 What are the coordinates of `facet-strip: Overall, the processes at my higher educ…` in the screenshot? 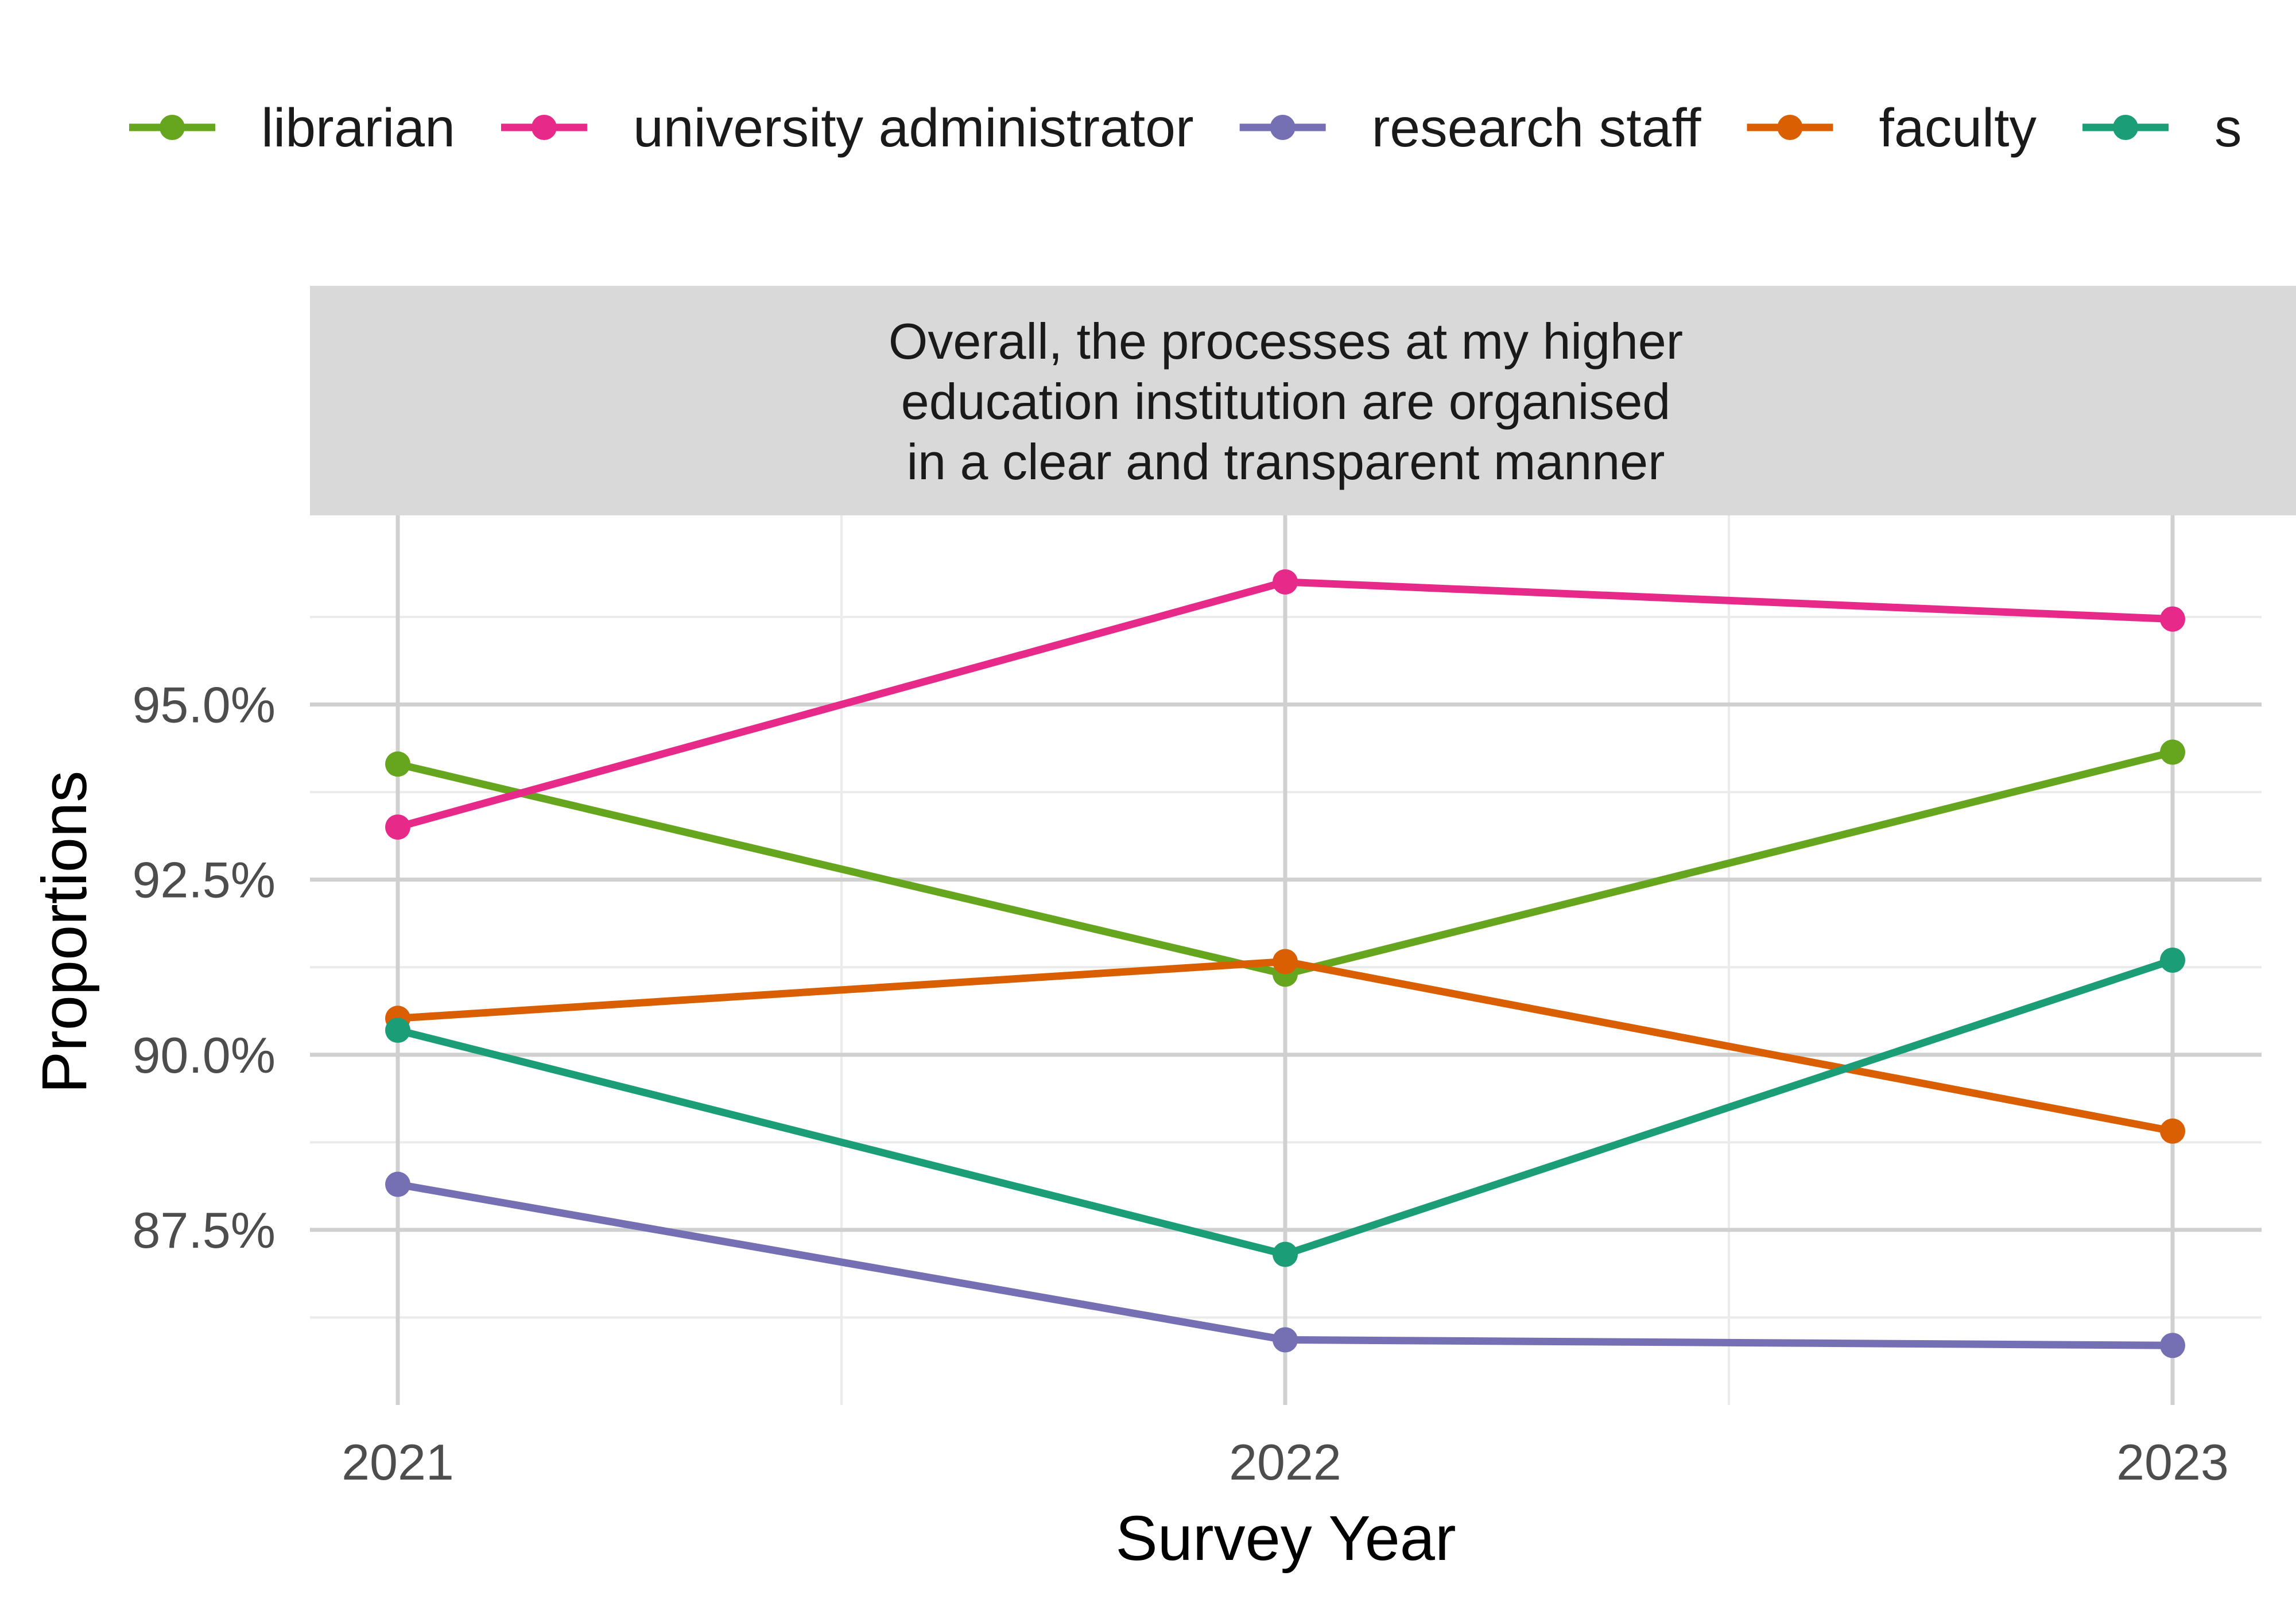 It's located at (1303, 400).